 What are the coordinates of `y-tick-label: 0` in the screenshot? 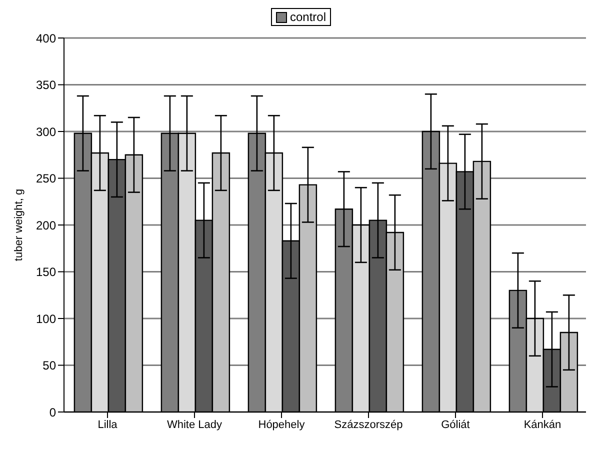 It's located at (52, 412).